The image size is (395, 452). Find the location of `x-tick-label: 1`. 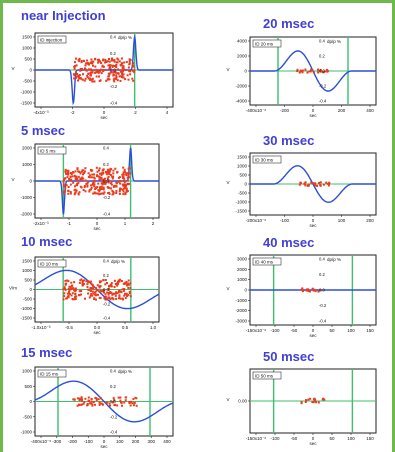

x-tick-label: 1 is located at coordinates (125, 223).